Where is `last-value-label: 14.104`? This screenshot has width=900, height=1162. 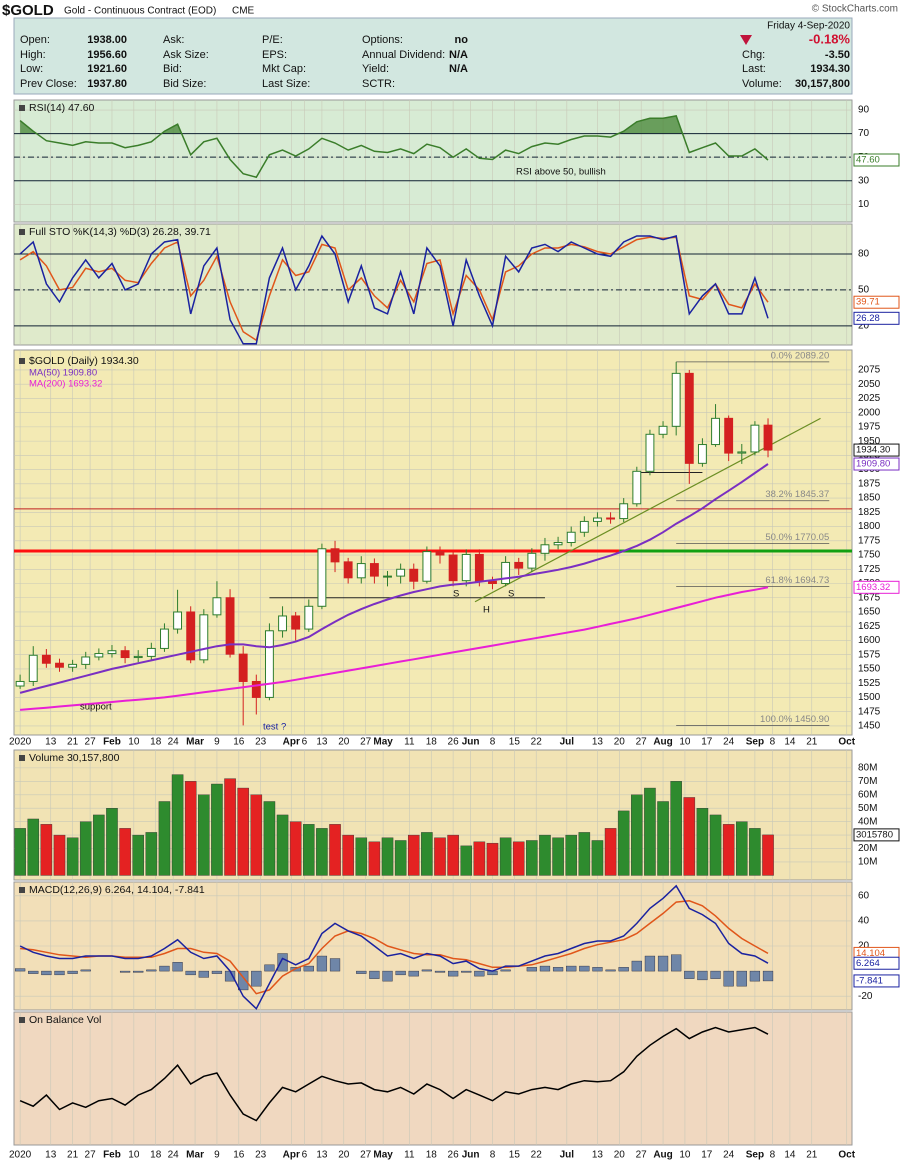
last-value-label: 14.104 is located at coordinates (870, 953).